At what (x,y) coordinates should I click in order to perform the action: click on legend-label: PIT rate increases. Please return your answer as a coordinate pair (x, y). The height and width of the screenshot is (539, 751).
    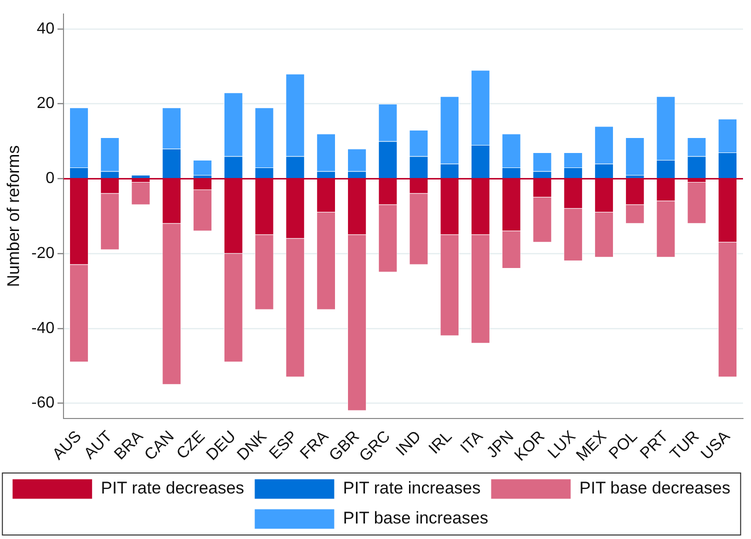
    Looking at the image, I should click on (411, 488).